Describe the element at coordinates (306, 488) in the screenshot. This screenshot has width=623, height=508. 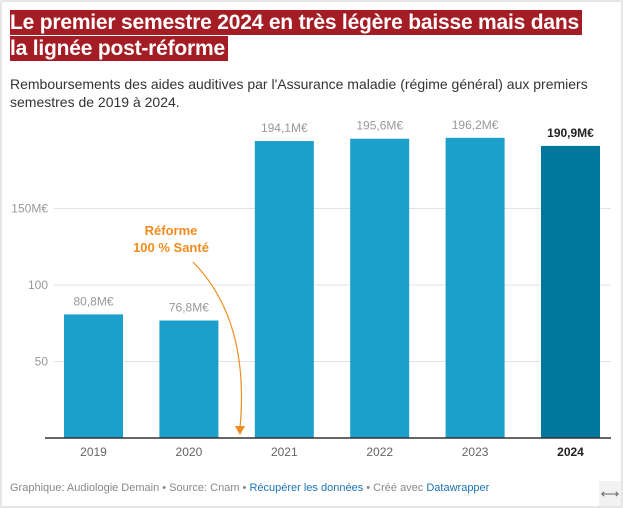
I see `download-data-link: Récupérer les données` at that location.